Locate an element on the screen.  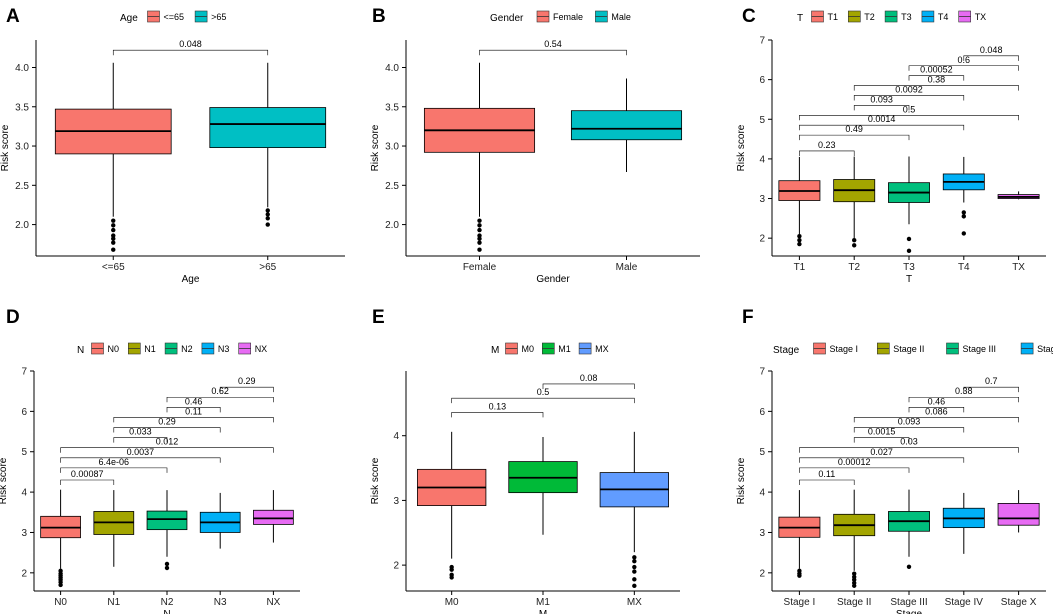
legend-item-stage-ii: Stage II is located at coordinates (900, 348).